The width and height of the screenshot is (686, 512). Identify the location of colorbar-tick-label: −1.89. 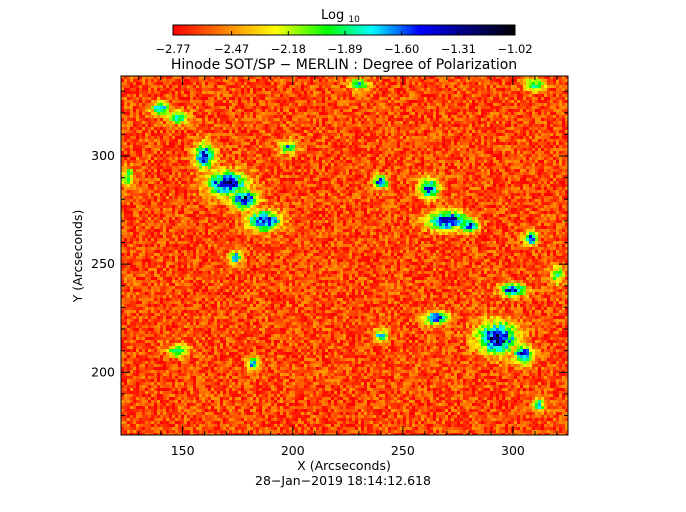
(344, 49).